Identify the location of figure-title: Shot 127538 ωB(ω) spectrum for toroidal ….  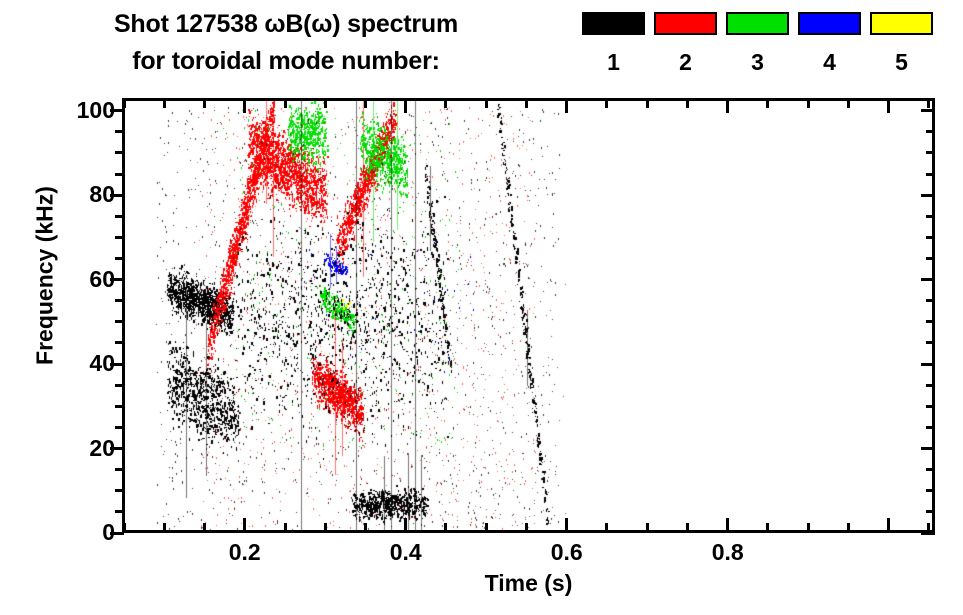
(286, 43).